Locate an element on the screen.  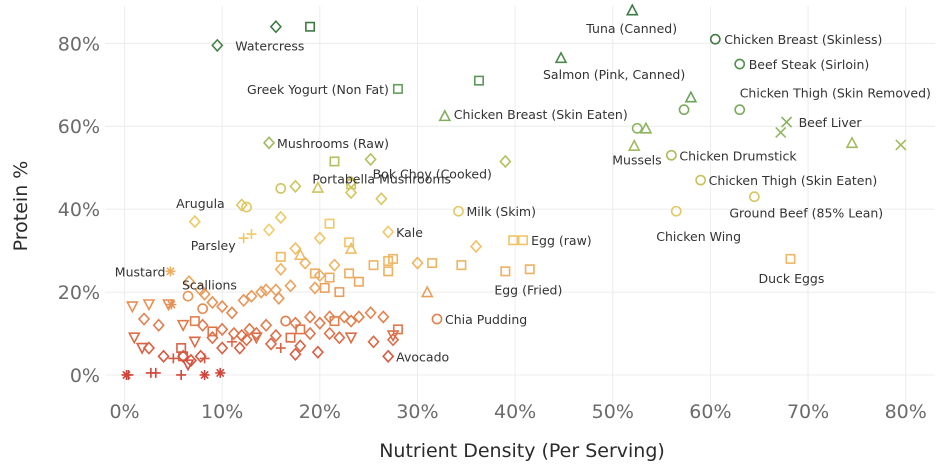
point-label-duck-eggs: Duck Eggs is located at coordinates (791, 278).